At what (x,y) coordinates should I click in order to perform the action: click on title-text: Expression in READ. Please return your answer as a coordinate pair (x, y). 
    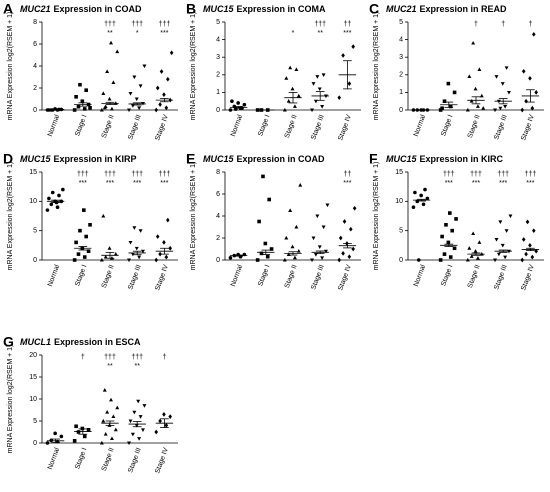
    Looking at the image, I should click on (464, 9).